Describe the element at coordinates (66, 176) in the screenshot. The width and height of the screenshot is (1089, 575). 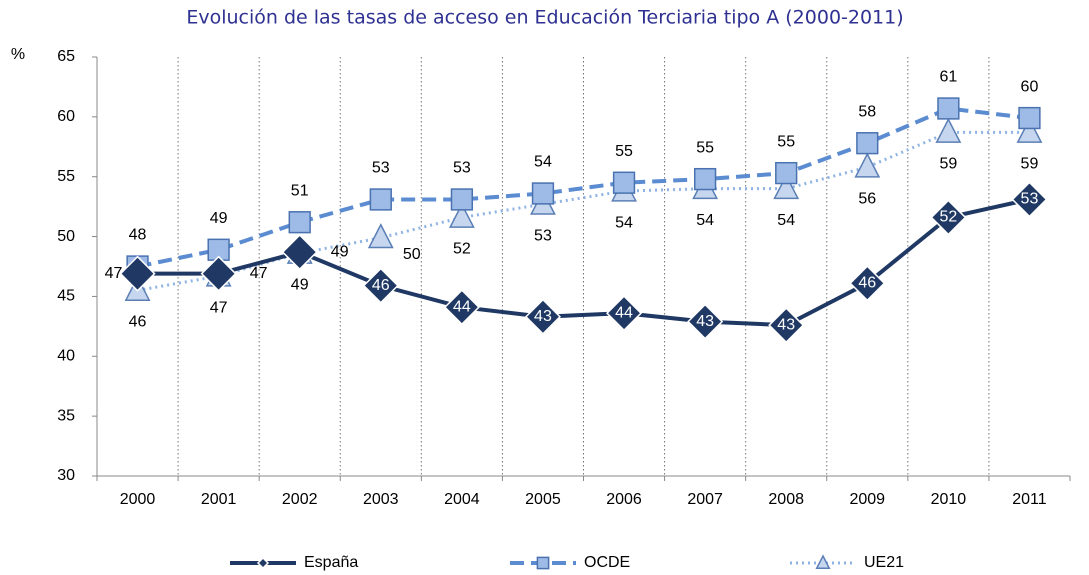
I see `y-tick-label: 55` at that location.